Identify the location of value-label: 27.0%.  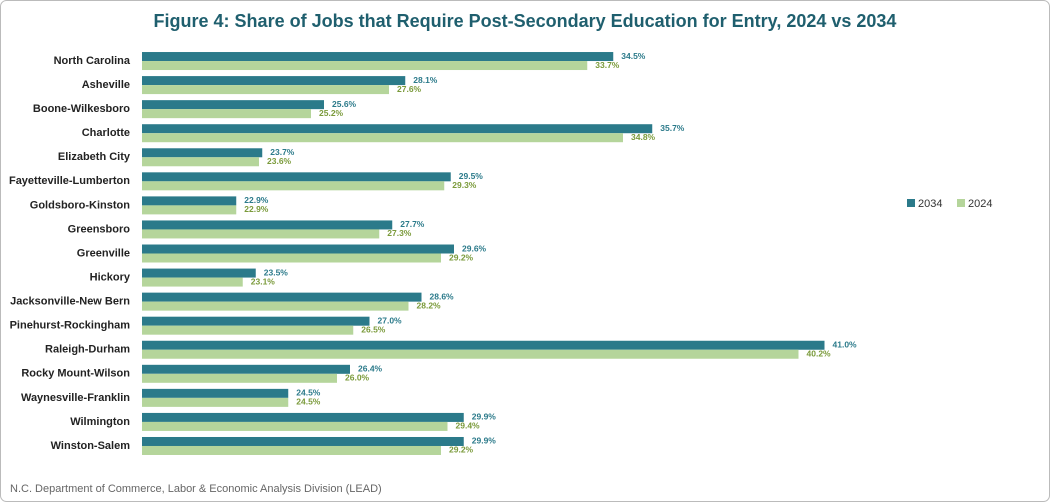
(390, 320).